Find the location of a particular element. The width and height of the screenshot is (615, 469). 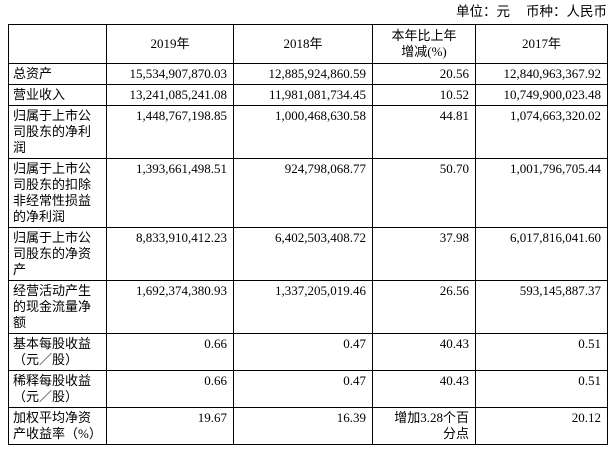

value-2019: 1,692,374,380.93 is located at coordinates (170, 307).